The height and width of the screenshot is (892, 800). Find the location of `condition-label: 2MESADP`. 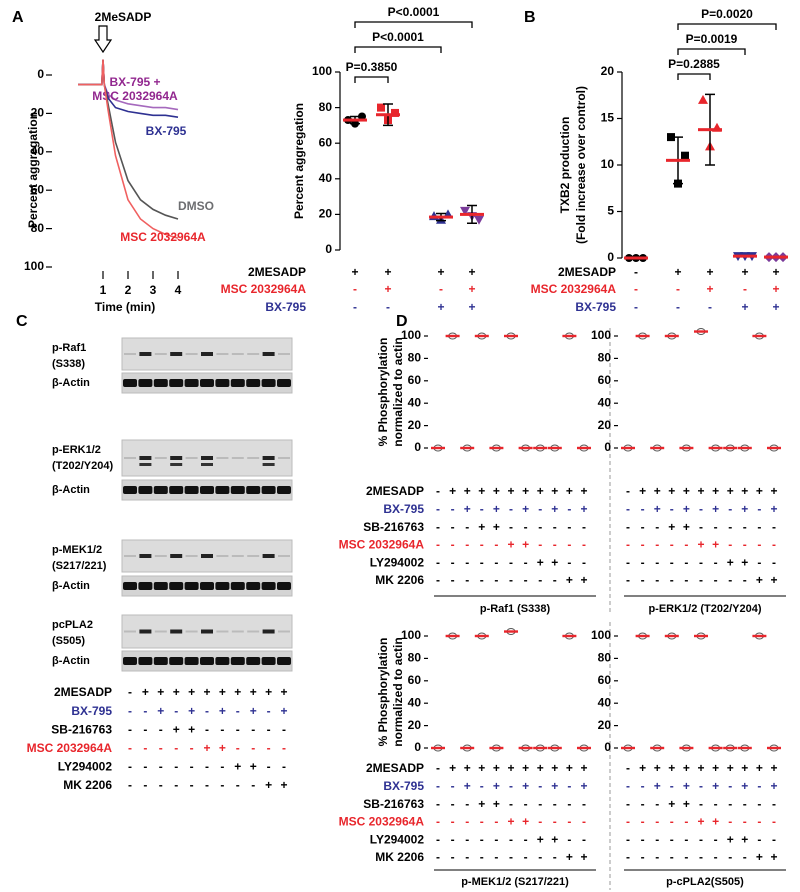

condition-label: 2MESADP is located at coordinates (277, 272).